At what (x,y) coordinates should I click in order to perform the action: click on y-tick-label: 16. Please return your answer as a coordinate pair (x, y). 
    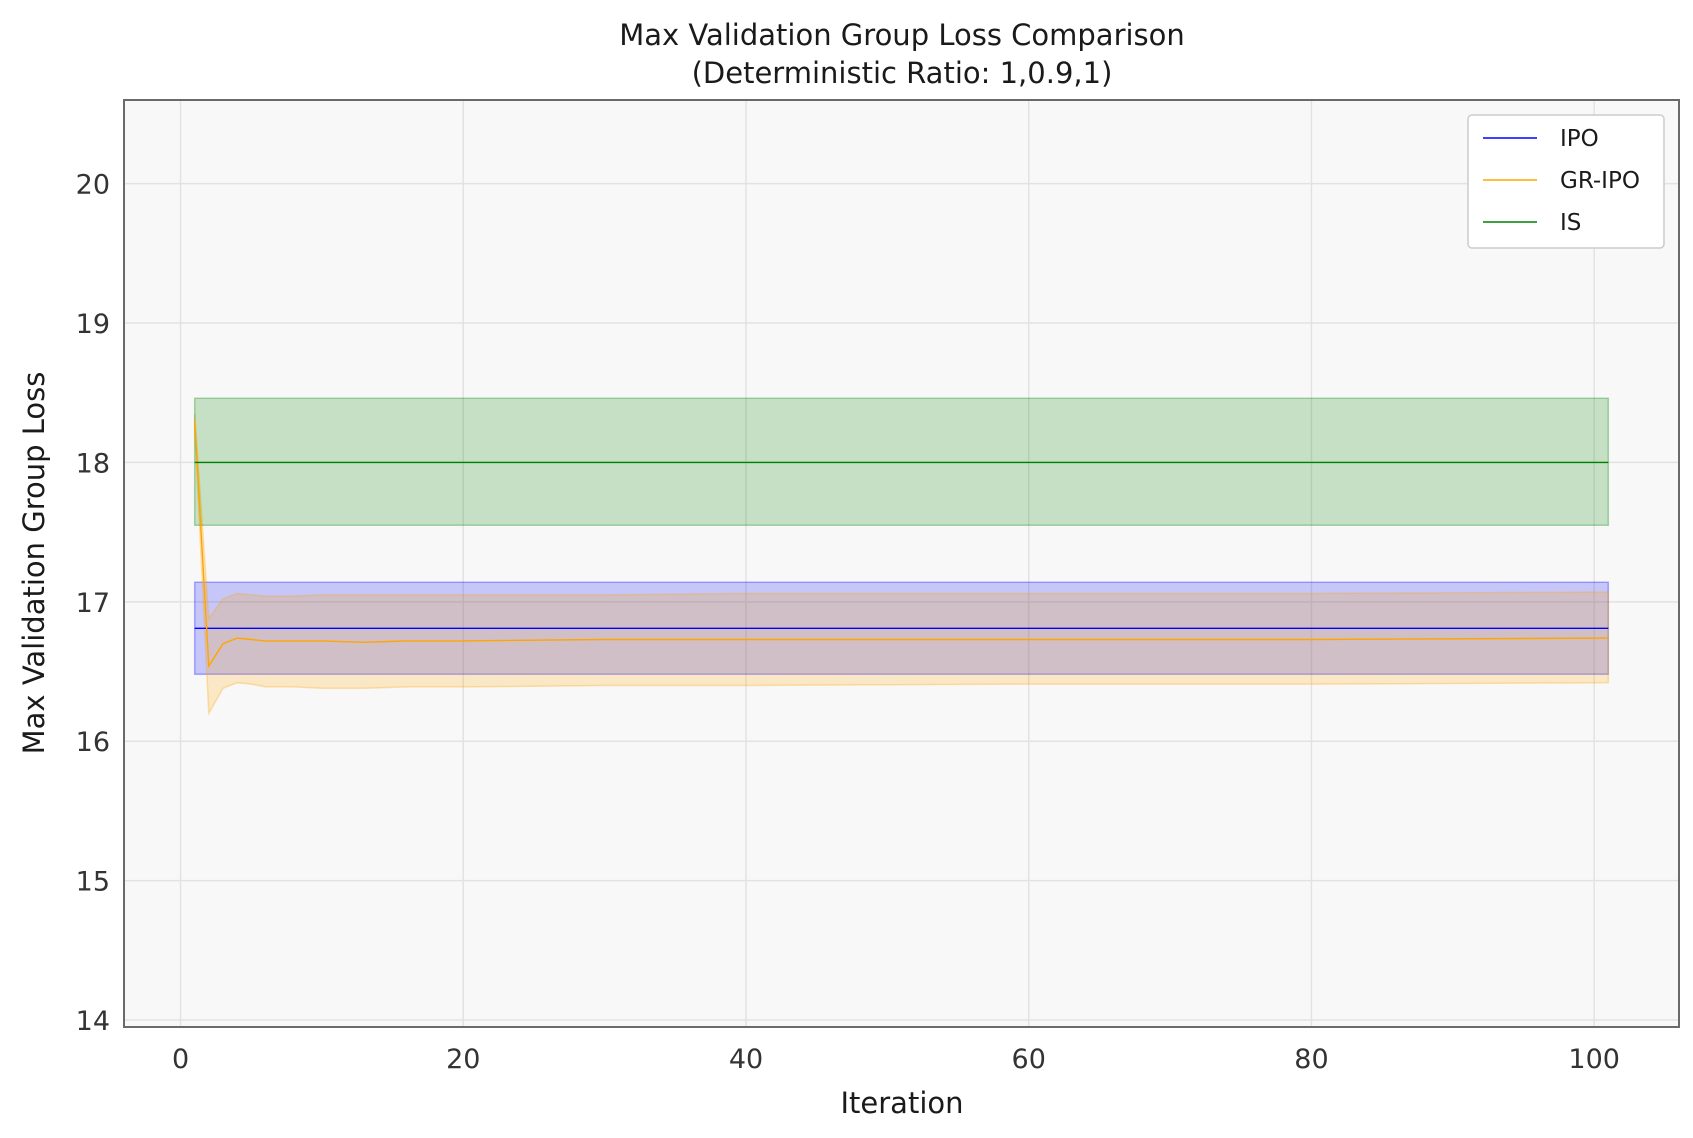
    Looking at the image, I should click on (93, 742).